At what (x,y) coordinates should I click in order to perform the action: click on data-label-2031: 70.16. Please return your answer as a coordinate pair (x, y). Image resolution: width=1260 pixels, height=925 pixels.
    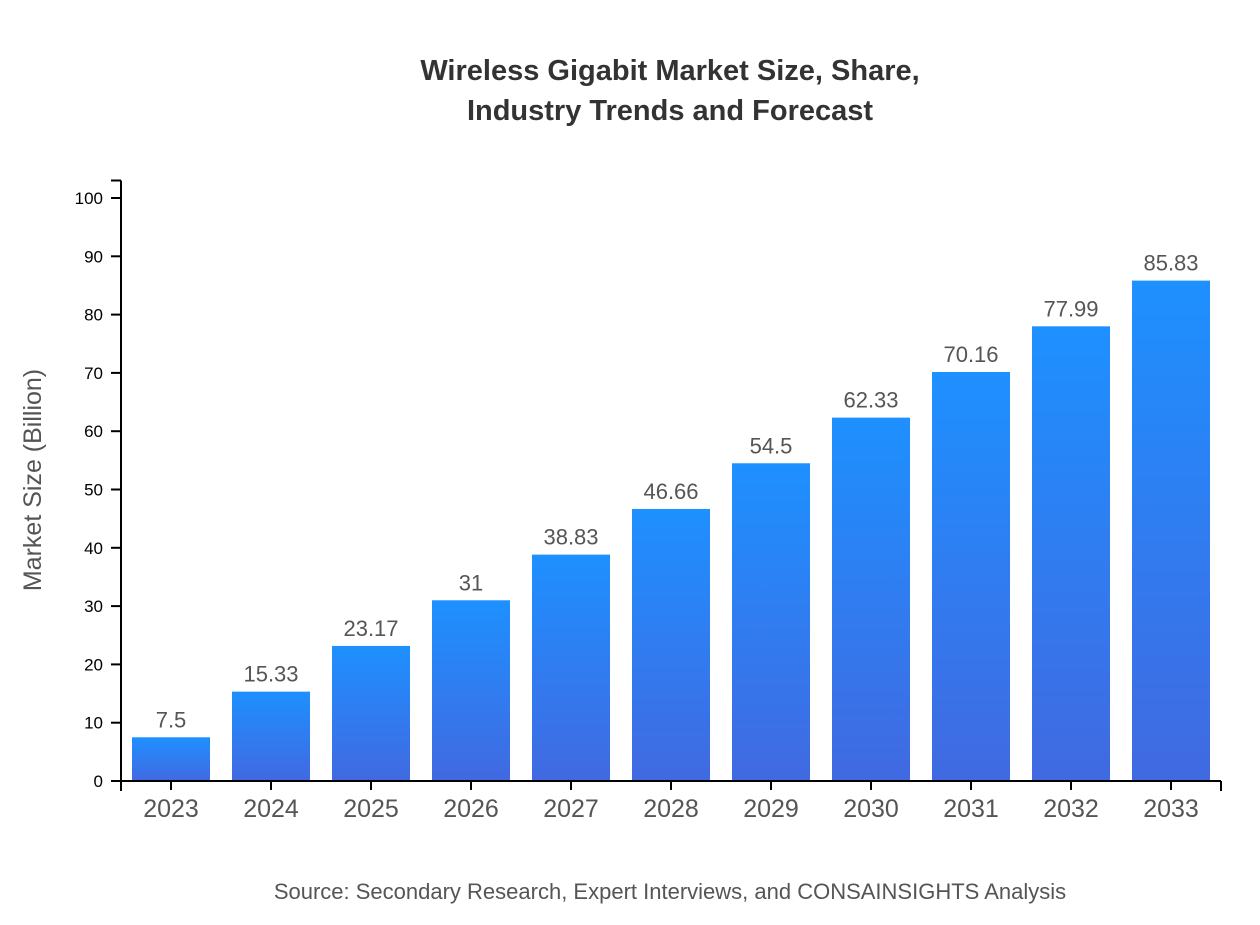
    Looking at the image, I should click on (970, 354).